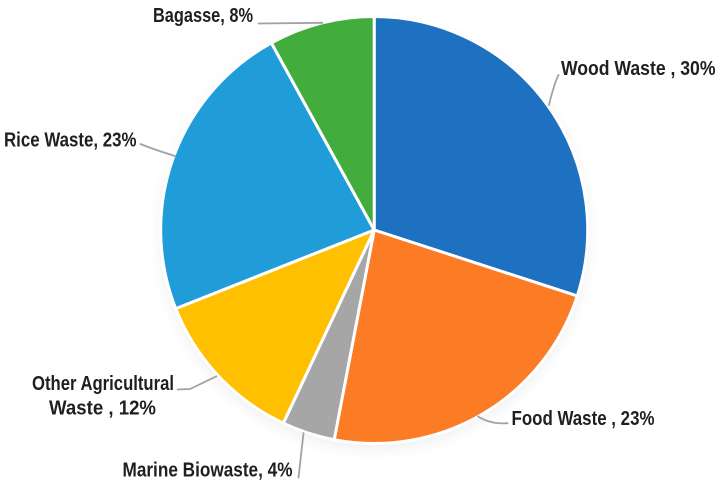 The image size is (720, 491). What do you see at coordinates (638, 69) in the screenshot?
I see `svg-text: Wood Waste , 30%` at bounding box center [638, 69].